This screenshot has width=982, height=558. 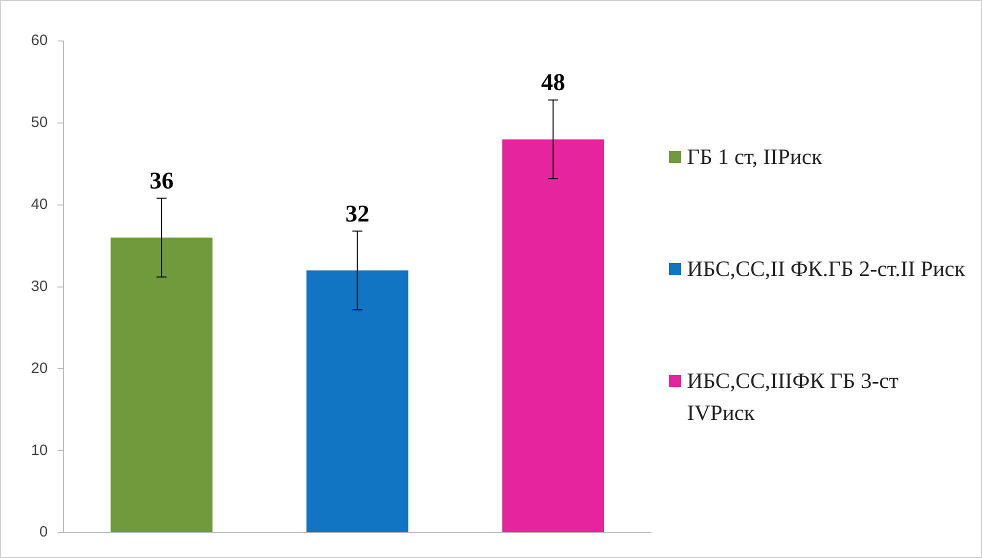 What do you see at coordinates (39, 205) in the screenshot?
I see `y-tick-label: 40` at bounding box center [39, 205].